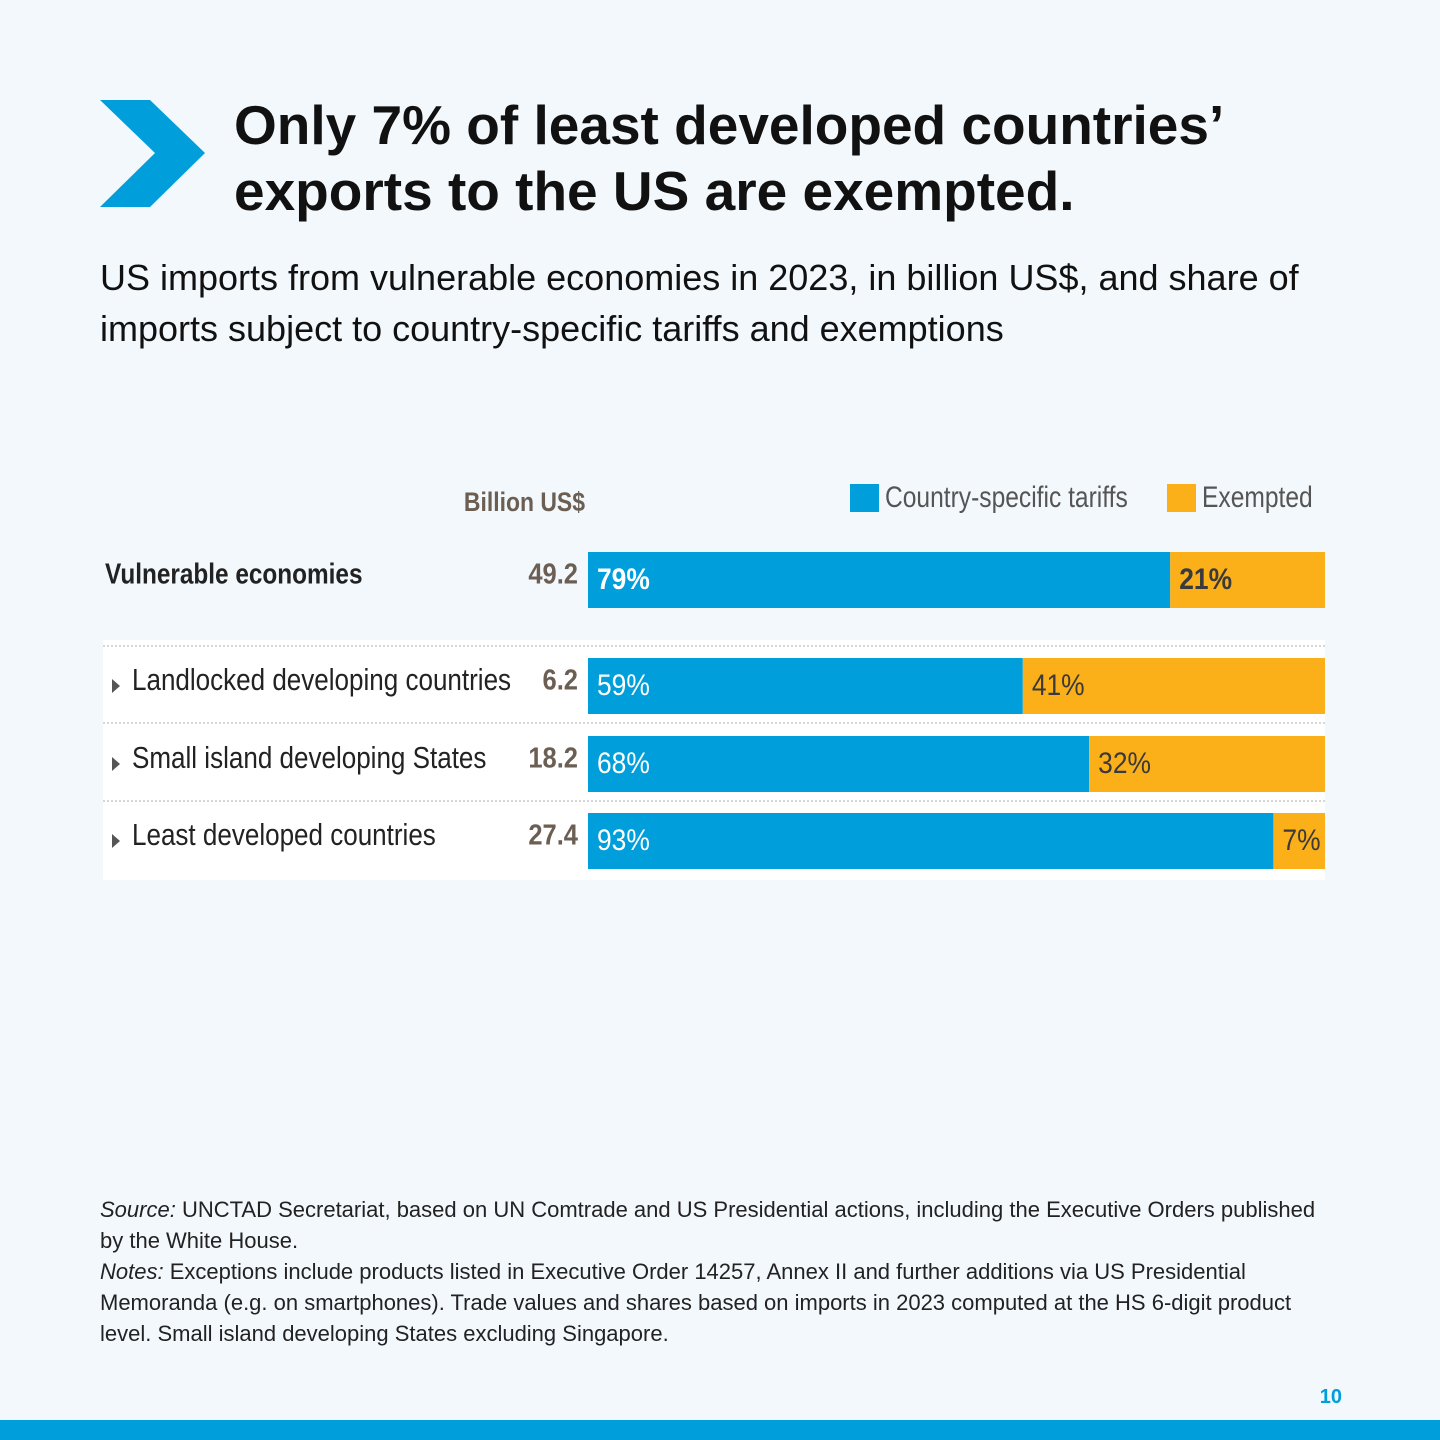 Image resolution: width=1440 pixels, height=1440 pixels. I want to click on legend-label: Country-specific tariffs, so click(1006, 497).